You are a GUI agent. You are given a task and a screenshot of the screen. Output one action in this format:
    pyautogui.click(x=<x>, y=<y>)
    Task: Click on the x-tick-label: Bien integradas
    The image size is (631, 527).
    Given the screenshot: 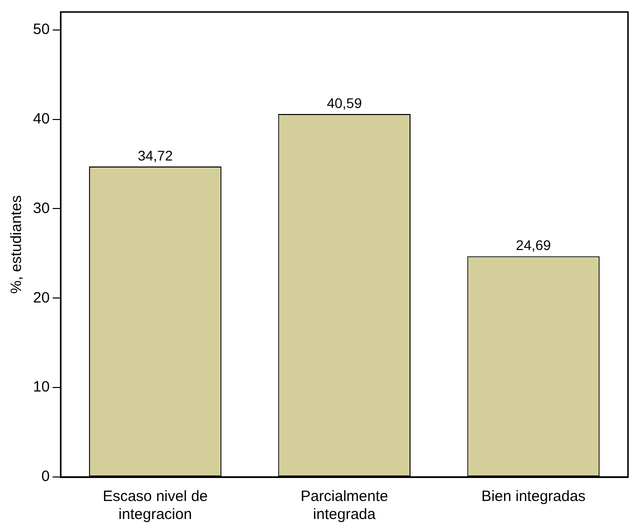 What is the action you would take?
    pyautogui.click(x=533, y=497)
    